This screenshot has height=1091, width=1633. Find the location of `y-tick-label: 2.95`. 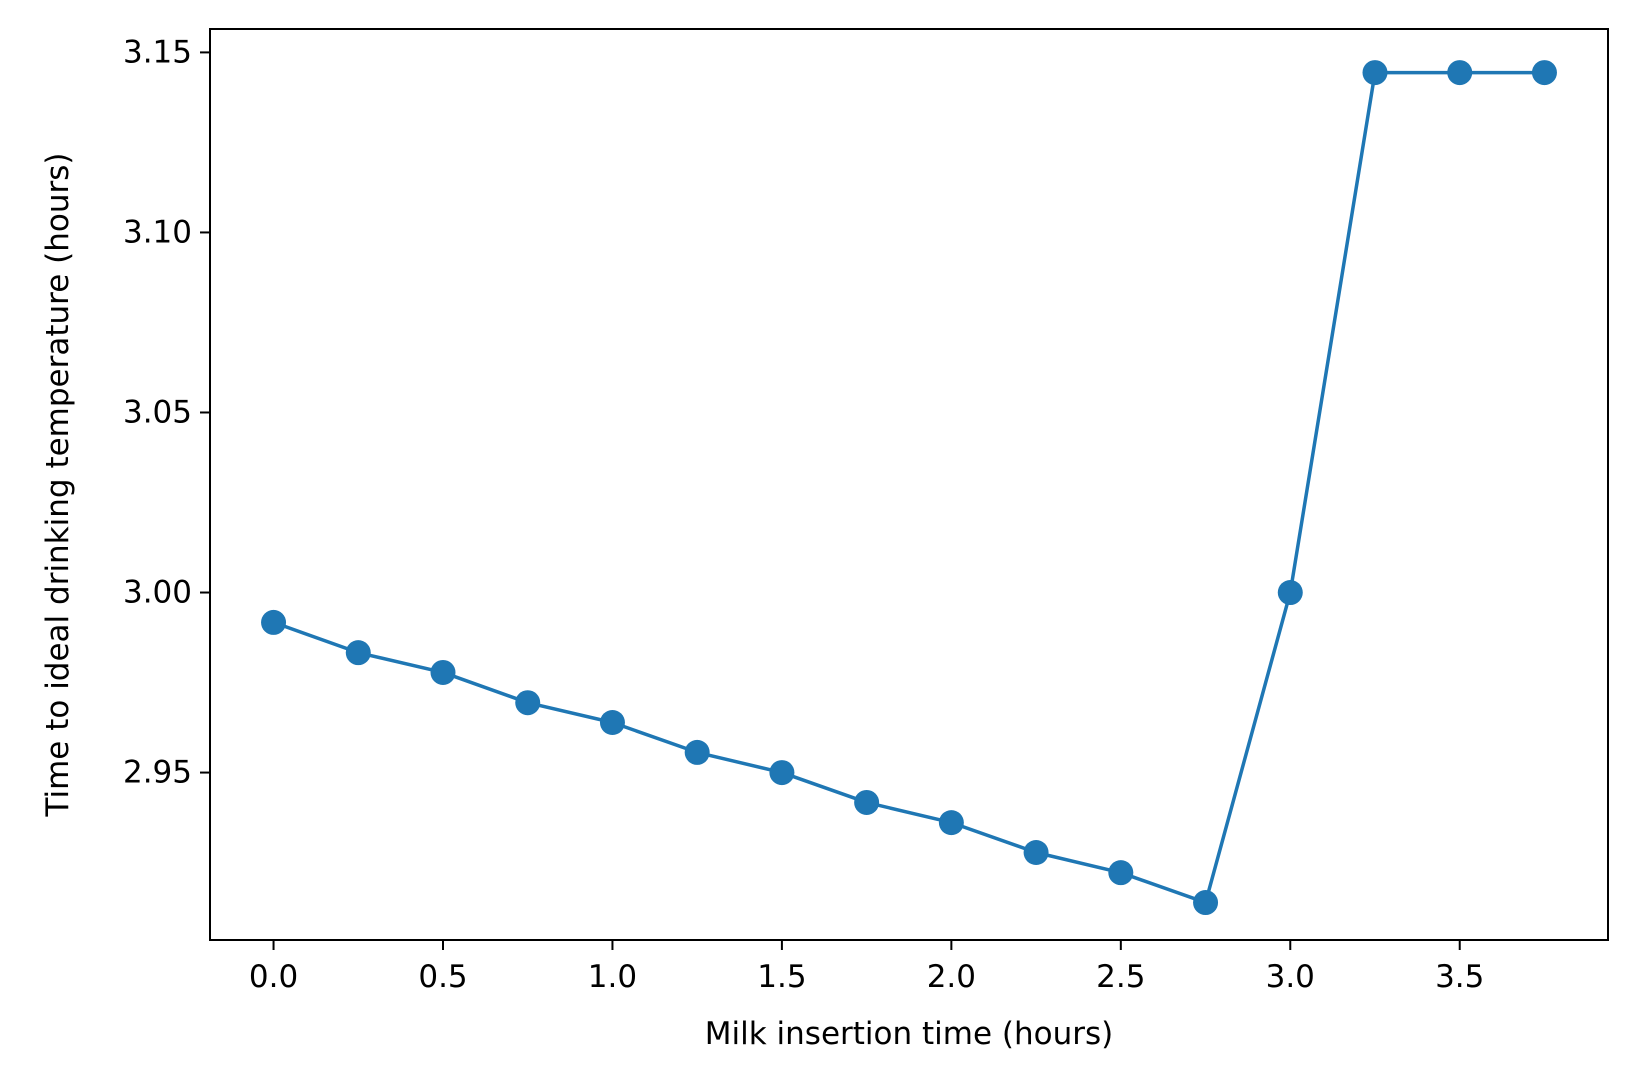

y-tick-label: 2.95 is located at coordinates (157, 773).